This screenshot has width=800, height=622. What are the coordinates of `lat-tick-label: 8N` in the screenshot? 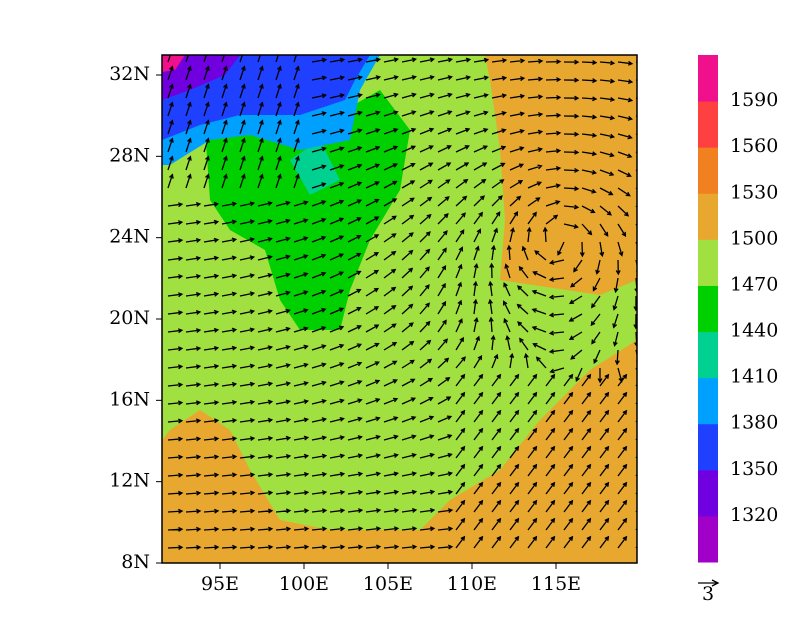 It's located at (135, 562).